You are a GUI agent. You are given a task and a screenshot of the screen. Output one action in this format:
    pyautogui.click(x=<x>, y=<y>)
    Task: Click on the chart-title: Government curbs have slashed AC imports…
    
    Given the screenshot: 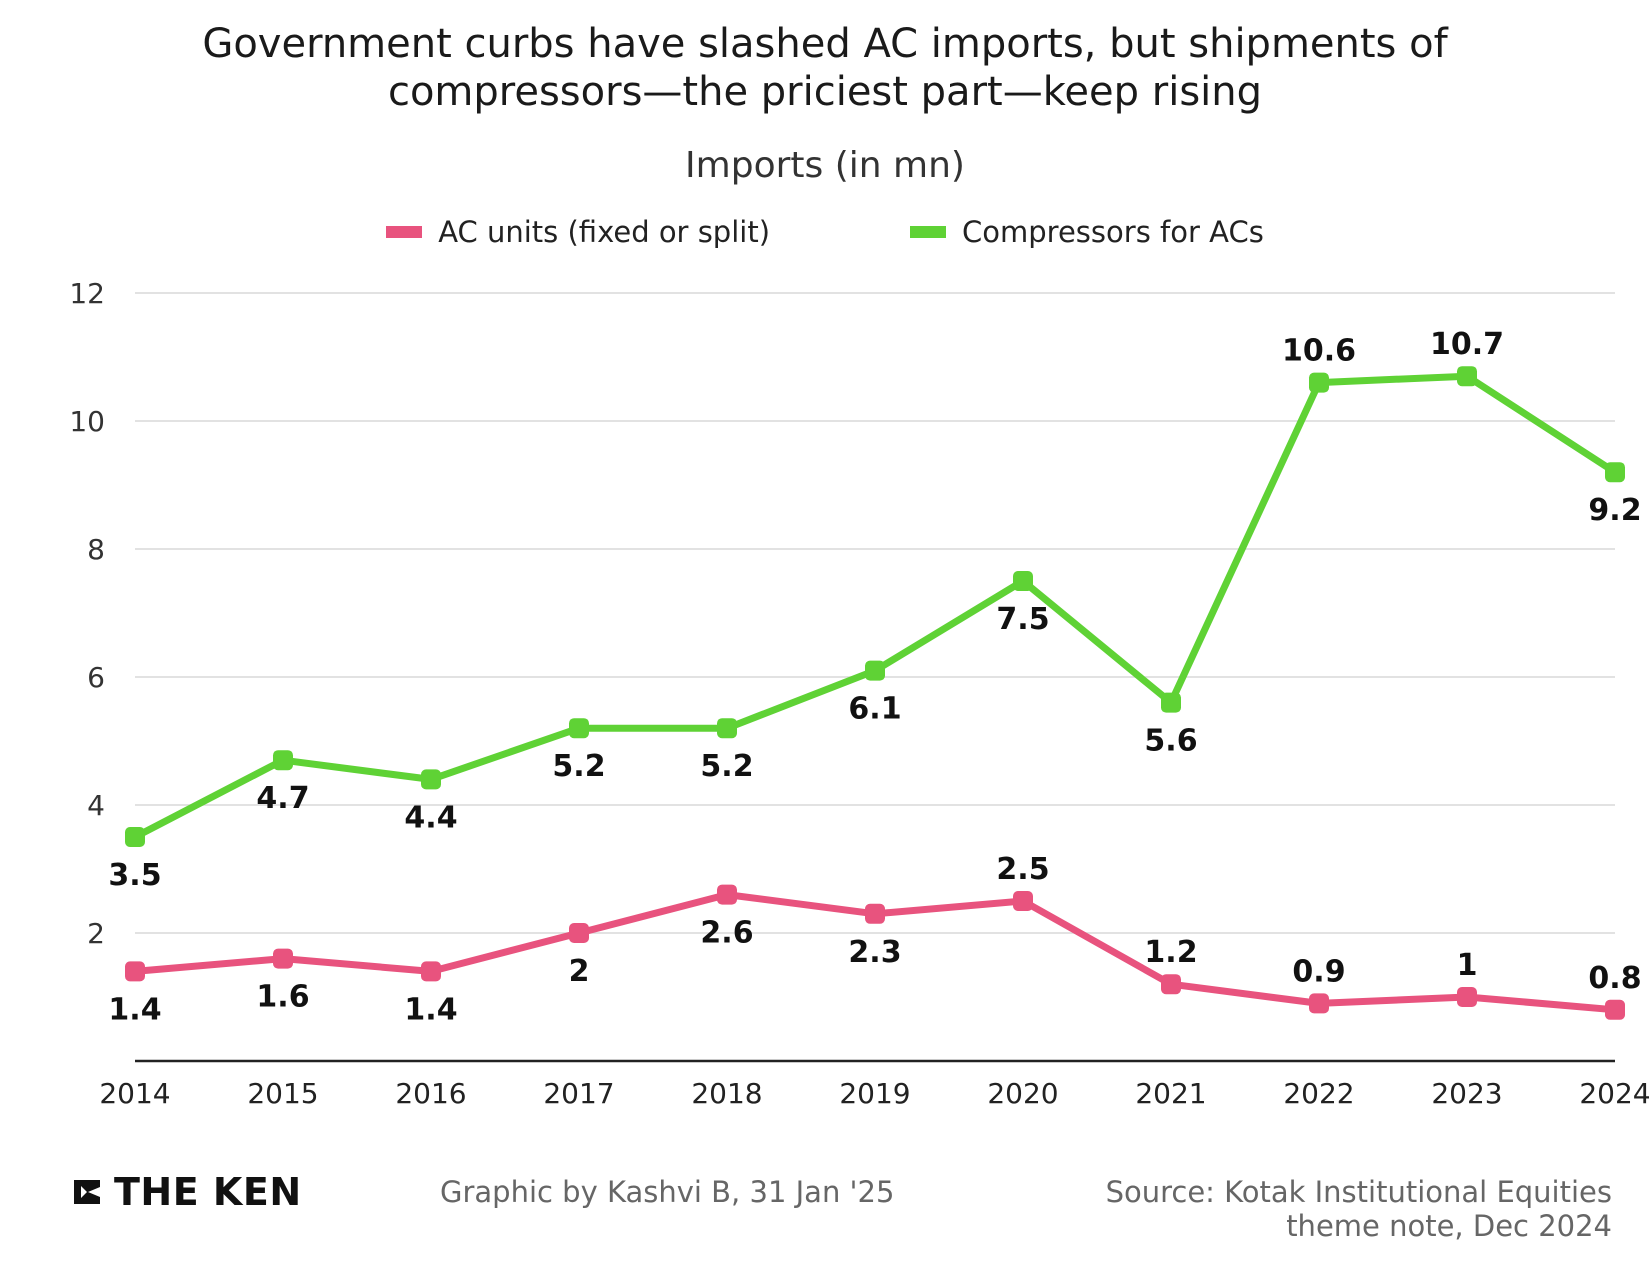 What is the action you would take?
    pyautogui.click(x=825, y=68)
    